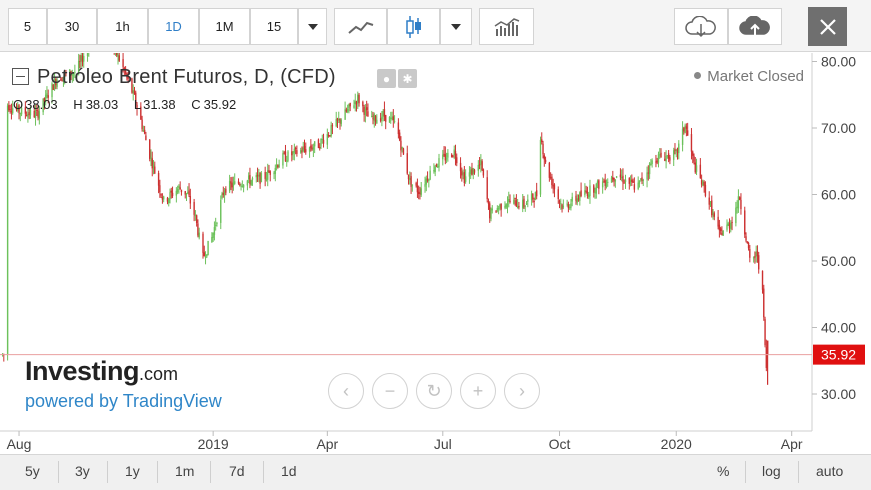 This screenshot has width=871, height=490. Describe the element at coordinates (506, 26) in the screenshot. I see `indicators-button` at that location.